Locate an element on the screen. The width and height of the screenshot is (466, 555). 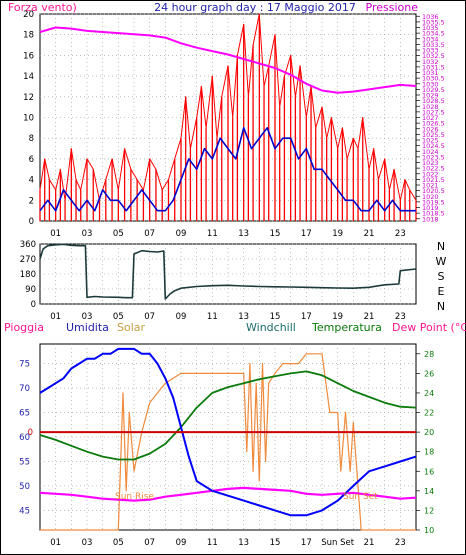
temp-y-tick-label: 14 is located at coordinates (429, 491).